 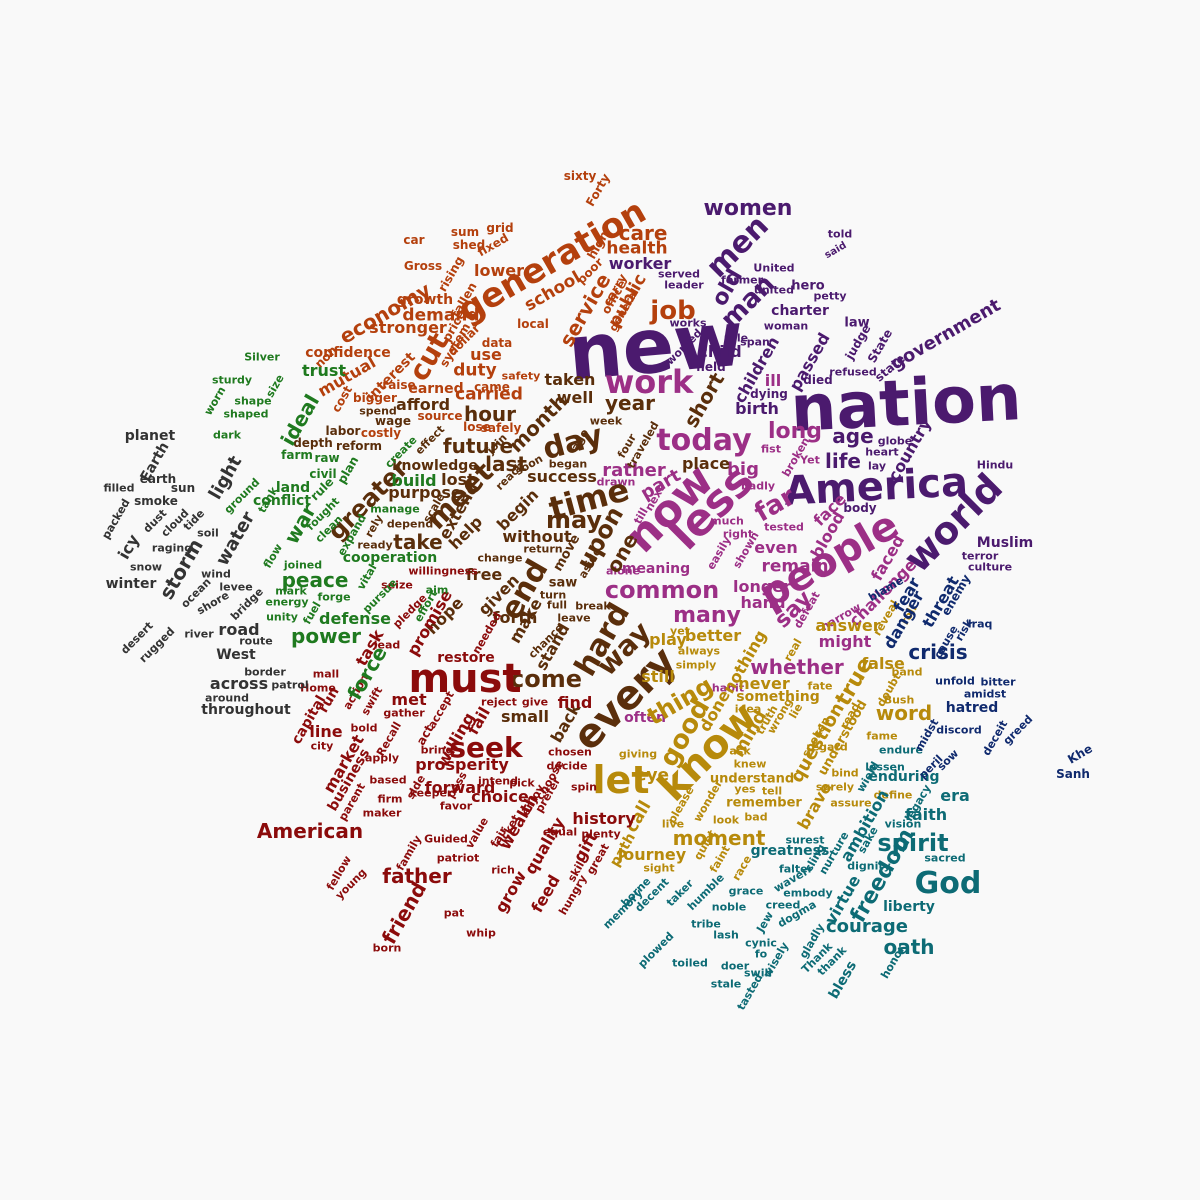 I want to click on cloud-word: snow, so click(x=146, y=567).